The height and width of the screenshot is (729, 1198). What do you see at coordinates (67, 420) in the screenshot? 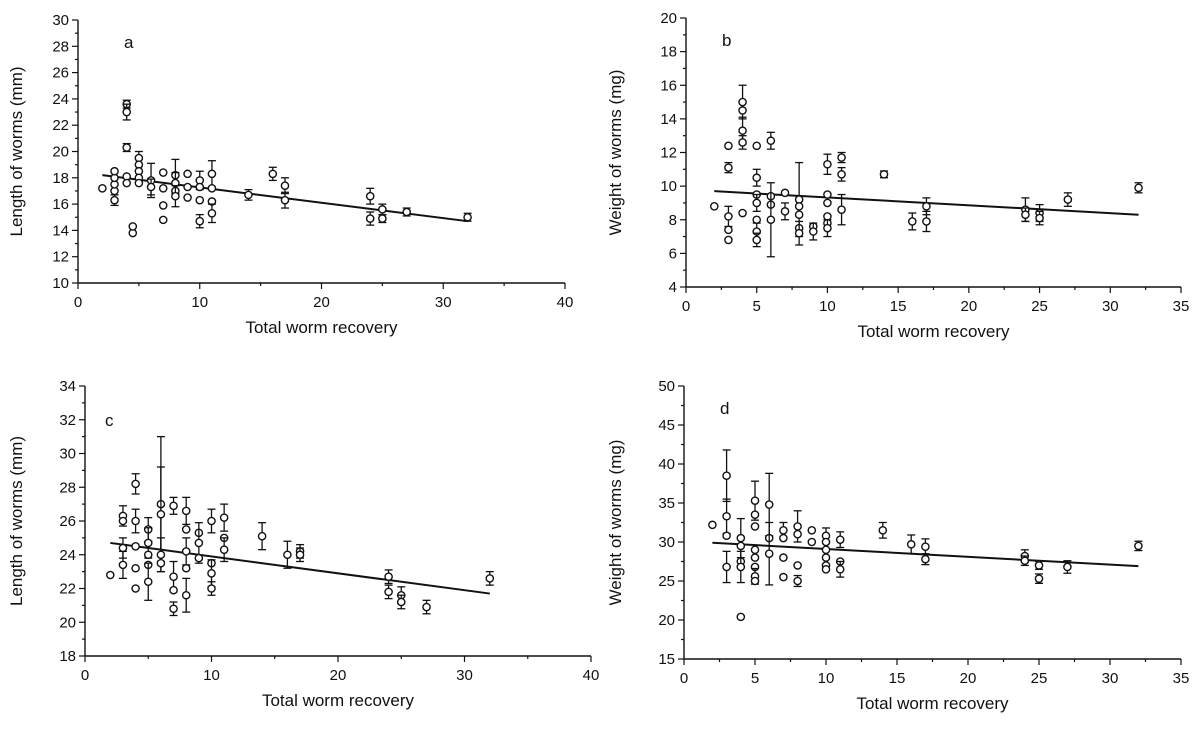
I see `y-tick-label: 32` at bounding box center [67, 420].